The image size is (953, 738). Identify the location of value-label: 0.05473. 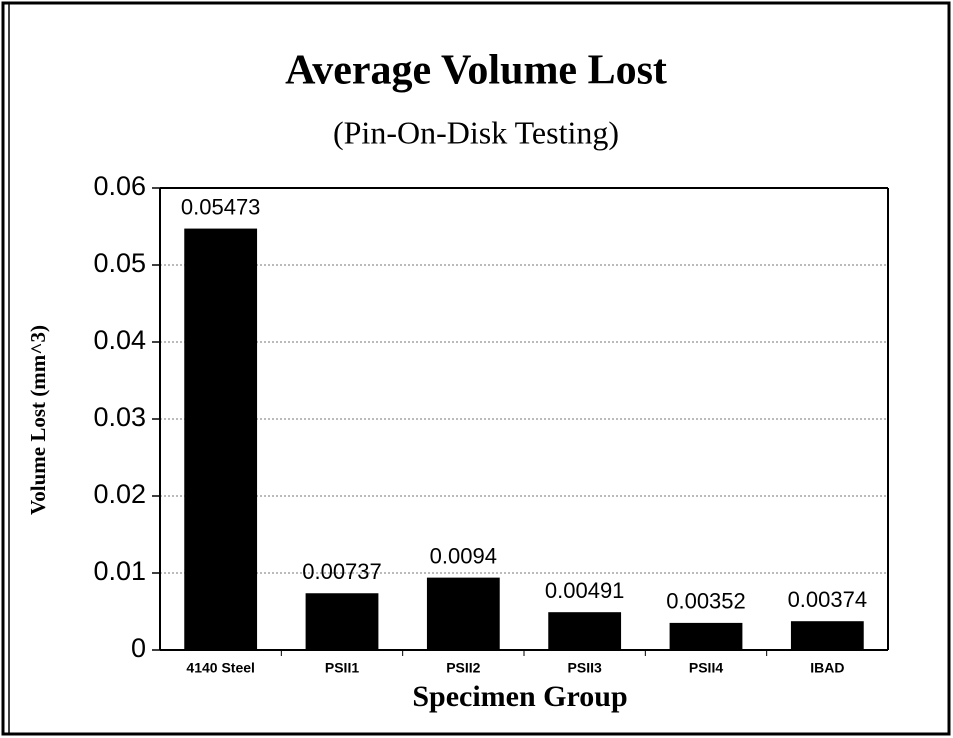
(221, 206).